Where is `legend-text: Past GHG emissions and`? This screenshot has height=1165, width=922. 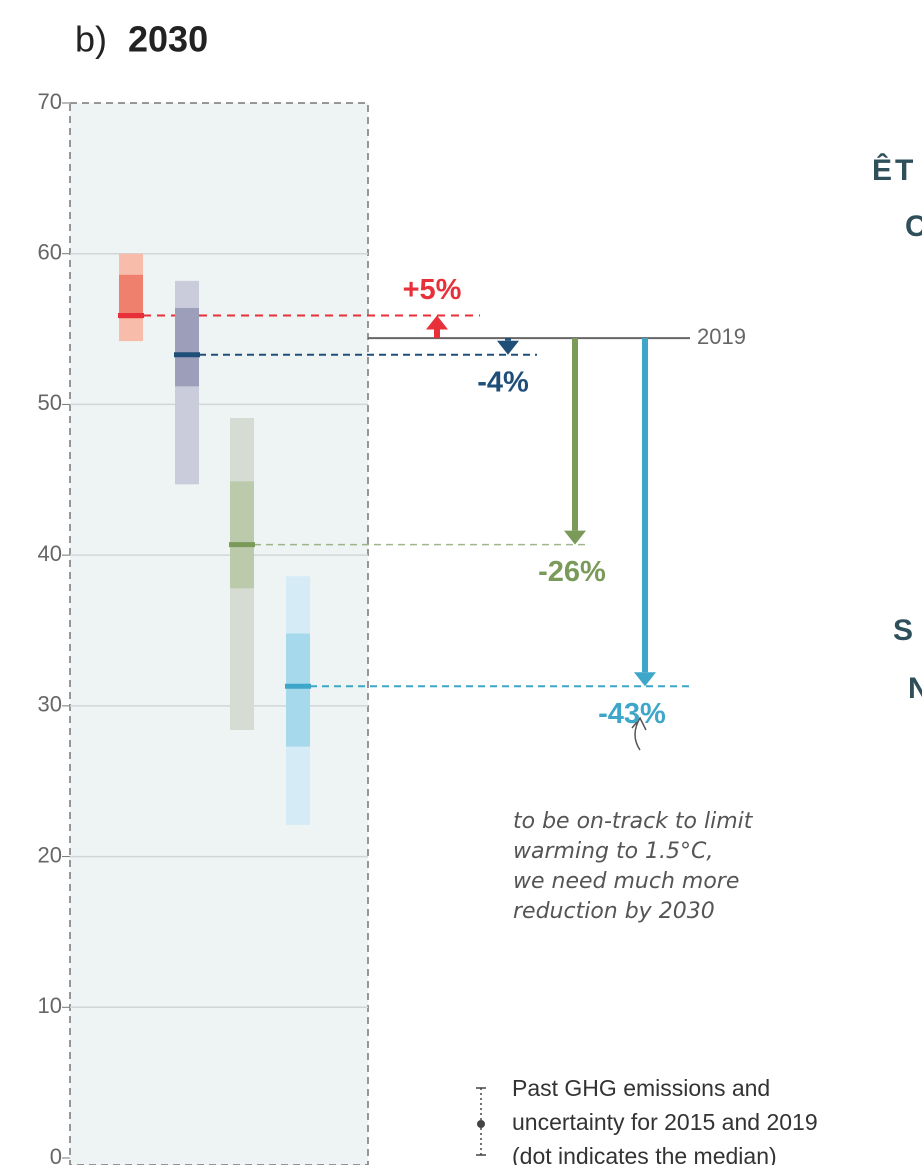
legend-text: Past GHG emissions and is located at coordinates (641, 1088).